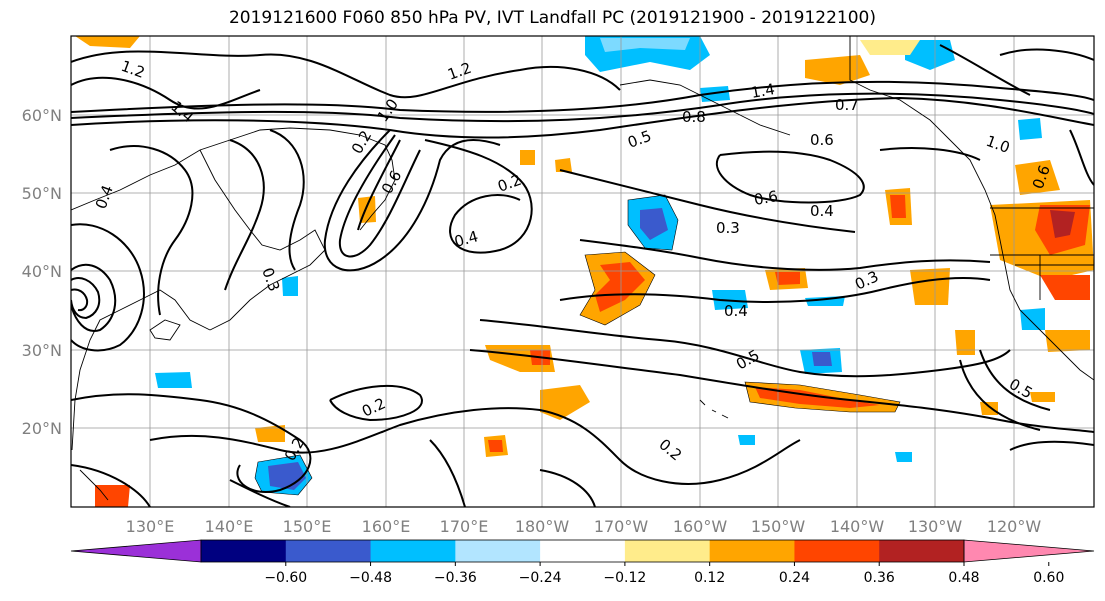 The height and width of the screenshot is (601, 1105). I want to click on colorbar-tick-label: −0.48, so click(370, 578).